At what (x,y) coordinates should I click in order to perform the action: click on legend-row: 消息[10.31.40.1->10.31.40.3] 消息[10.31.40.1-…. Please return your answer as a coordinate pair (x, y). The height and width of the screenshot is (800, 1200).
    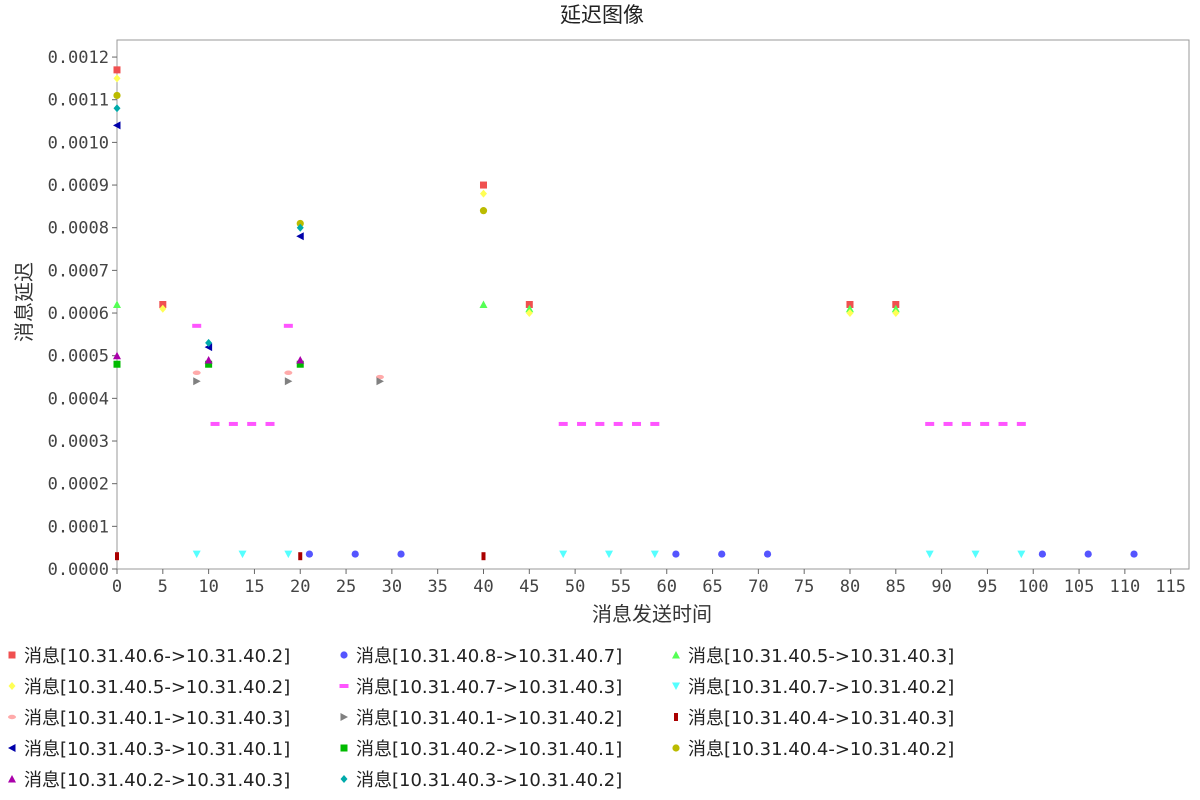
    Looking at the image, I should click on (601, 716).